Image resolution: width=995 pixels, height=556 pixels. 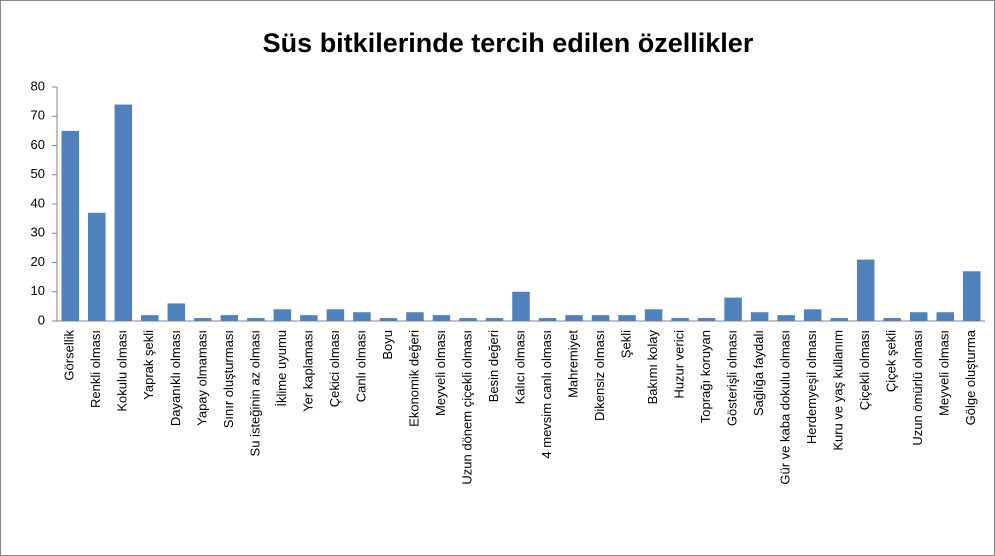 What do you see at coordinates (95, 369) in the screenshot?
I see `x-tick-label: Renkli olması` at bounding box center [95, 369].